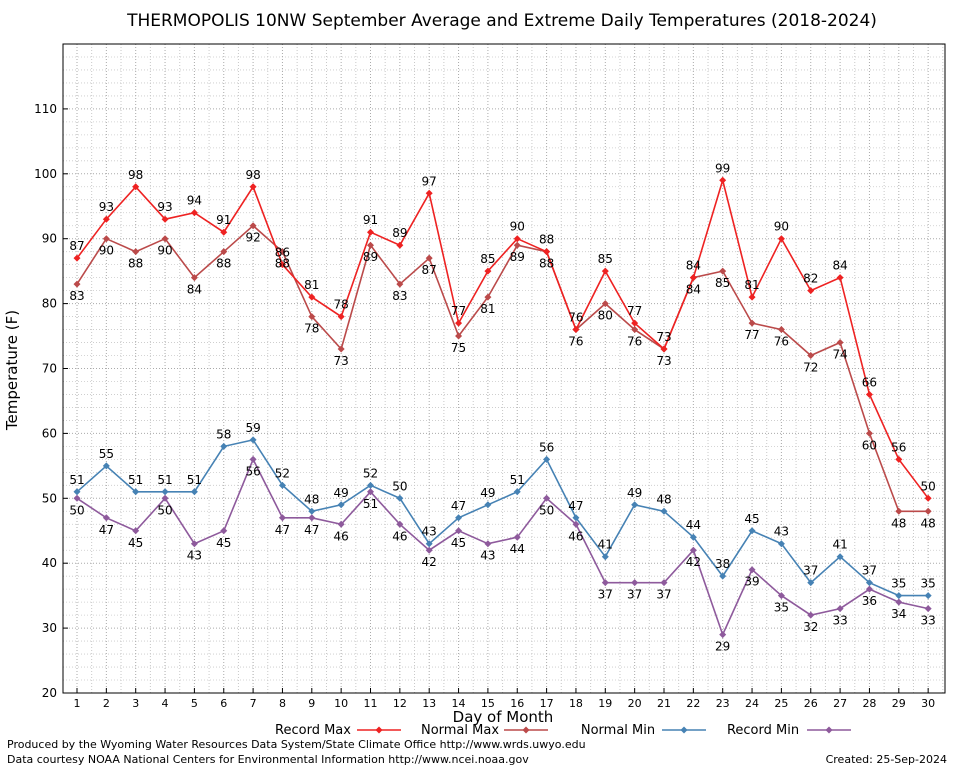  Describe the element at coordinates (429, 703) in the screenshot. I see `x-tick-label: 13` at that location.